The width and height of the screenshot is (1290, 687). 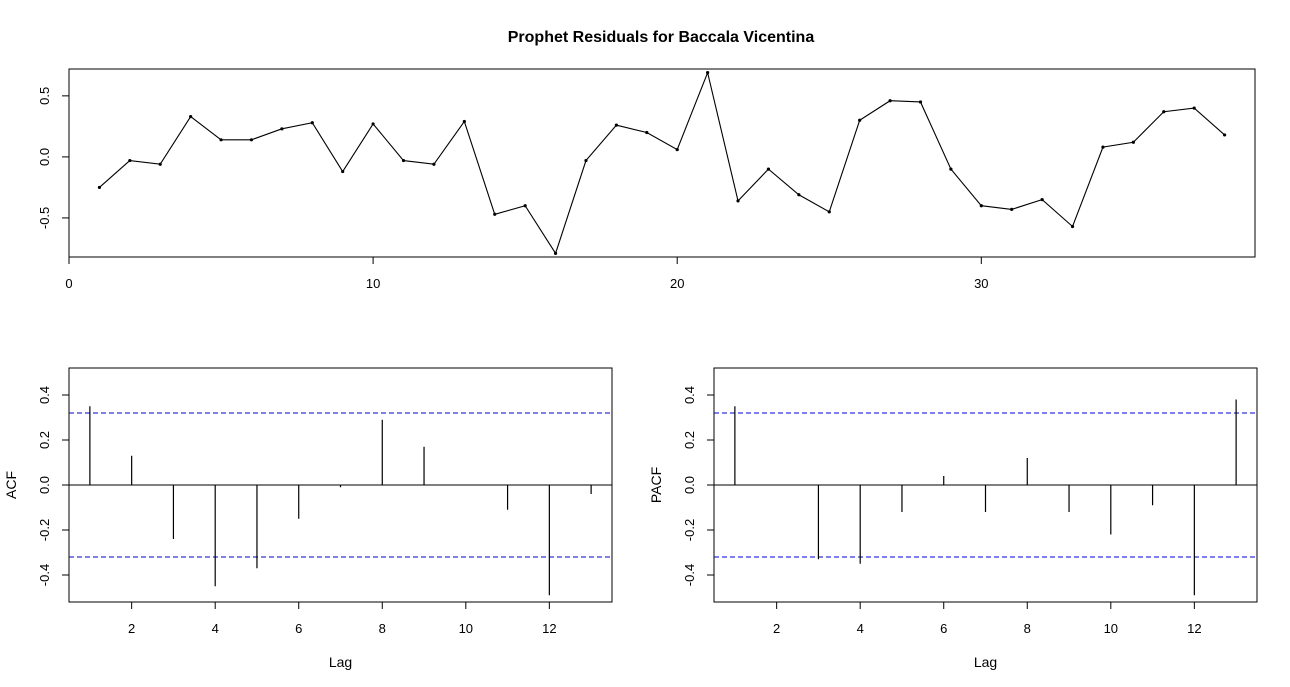 I want to click on y-axis-title: PACF, so click(x=656, y=485).